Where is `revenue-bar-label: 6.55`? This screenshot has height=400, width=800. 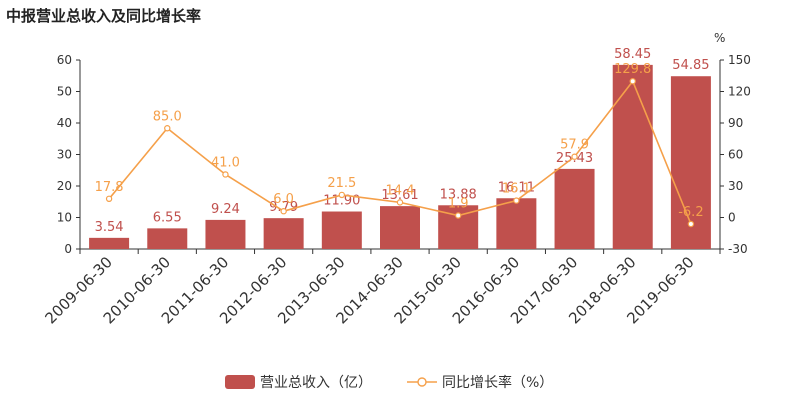
revenue-bar-label: 6.55 is located at coordinates (167, 217).